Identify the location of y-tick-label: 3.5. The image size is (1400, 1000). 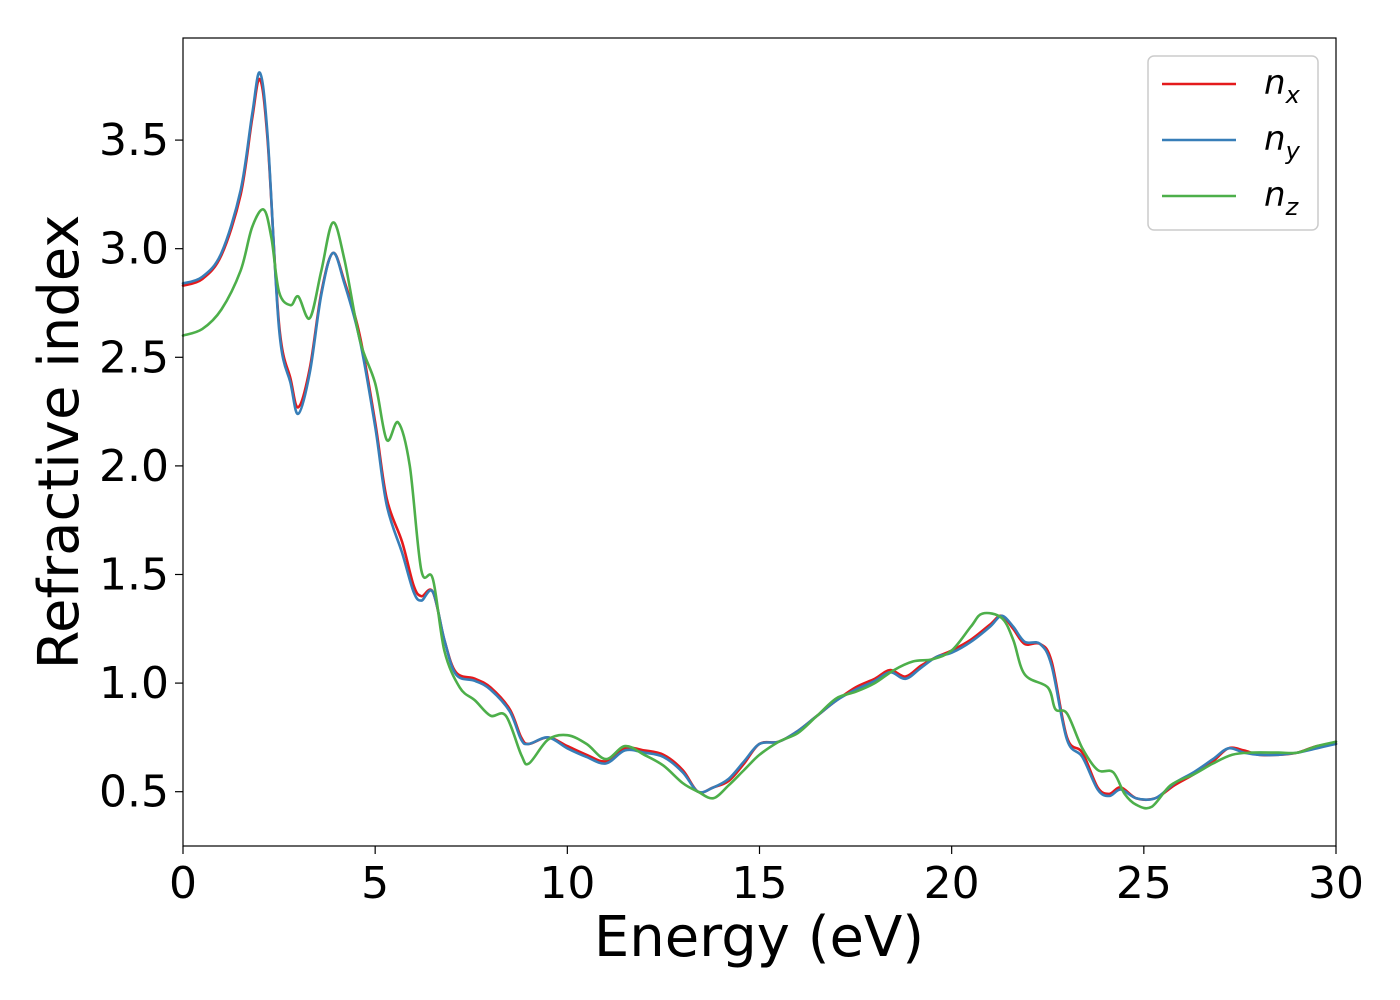
(134, 140).